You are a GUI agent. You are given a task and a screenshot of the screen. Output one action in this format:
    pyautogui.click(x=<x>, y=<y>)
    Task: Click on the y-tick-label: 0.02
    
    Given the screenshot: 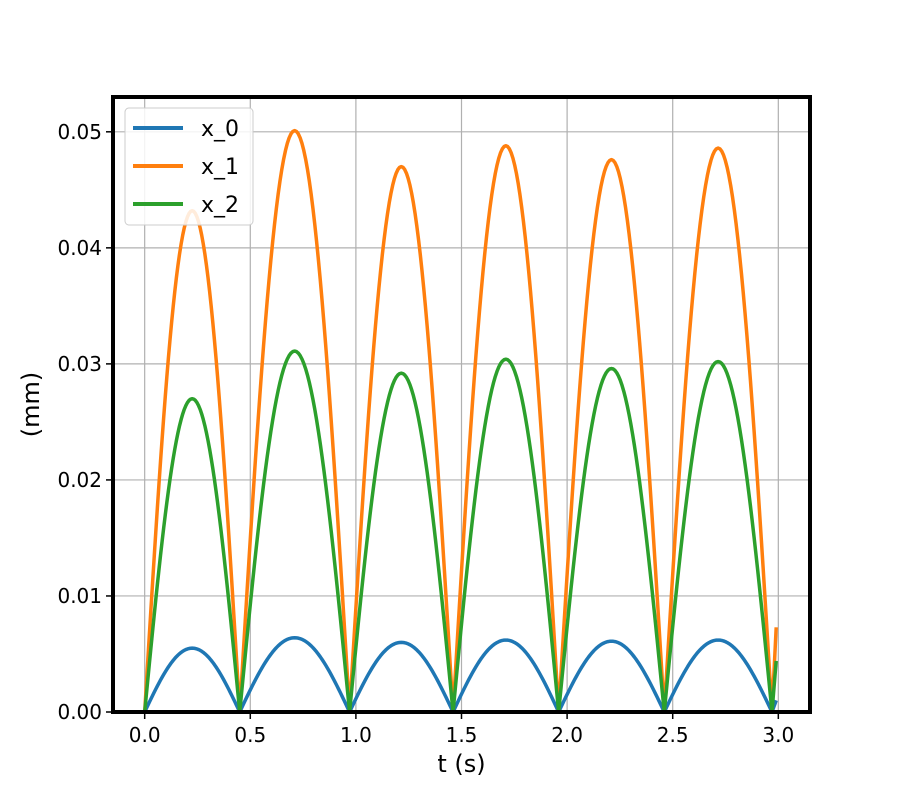 What is the action you would take?
    pyautogui.click(x=79, y=480)
    